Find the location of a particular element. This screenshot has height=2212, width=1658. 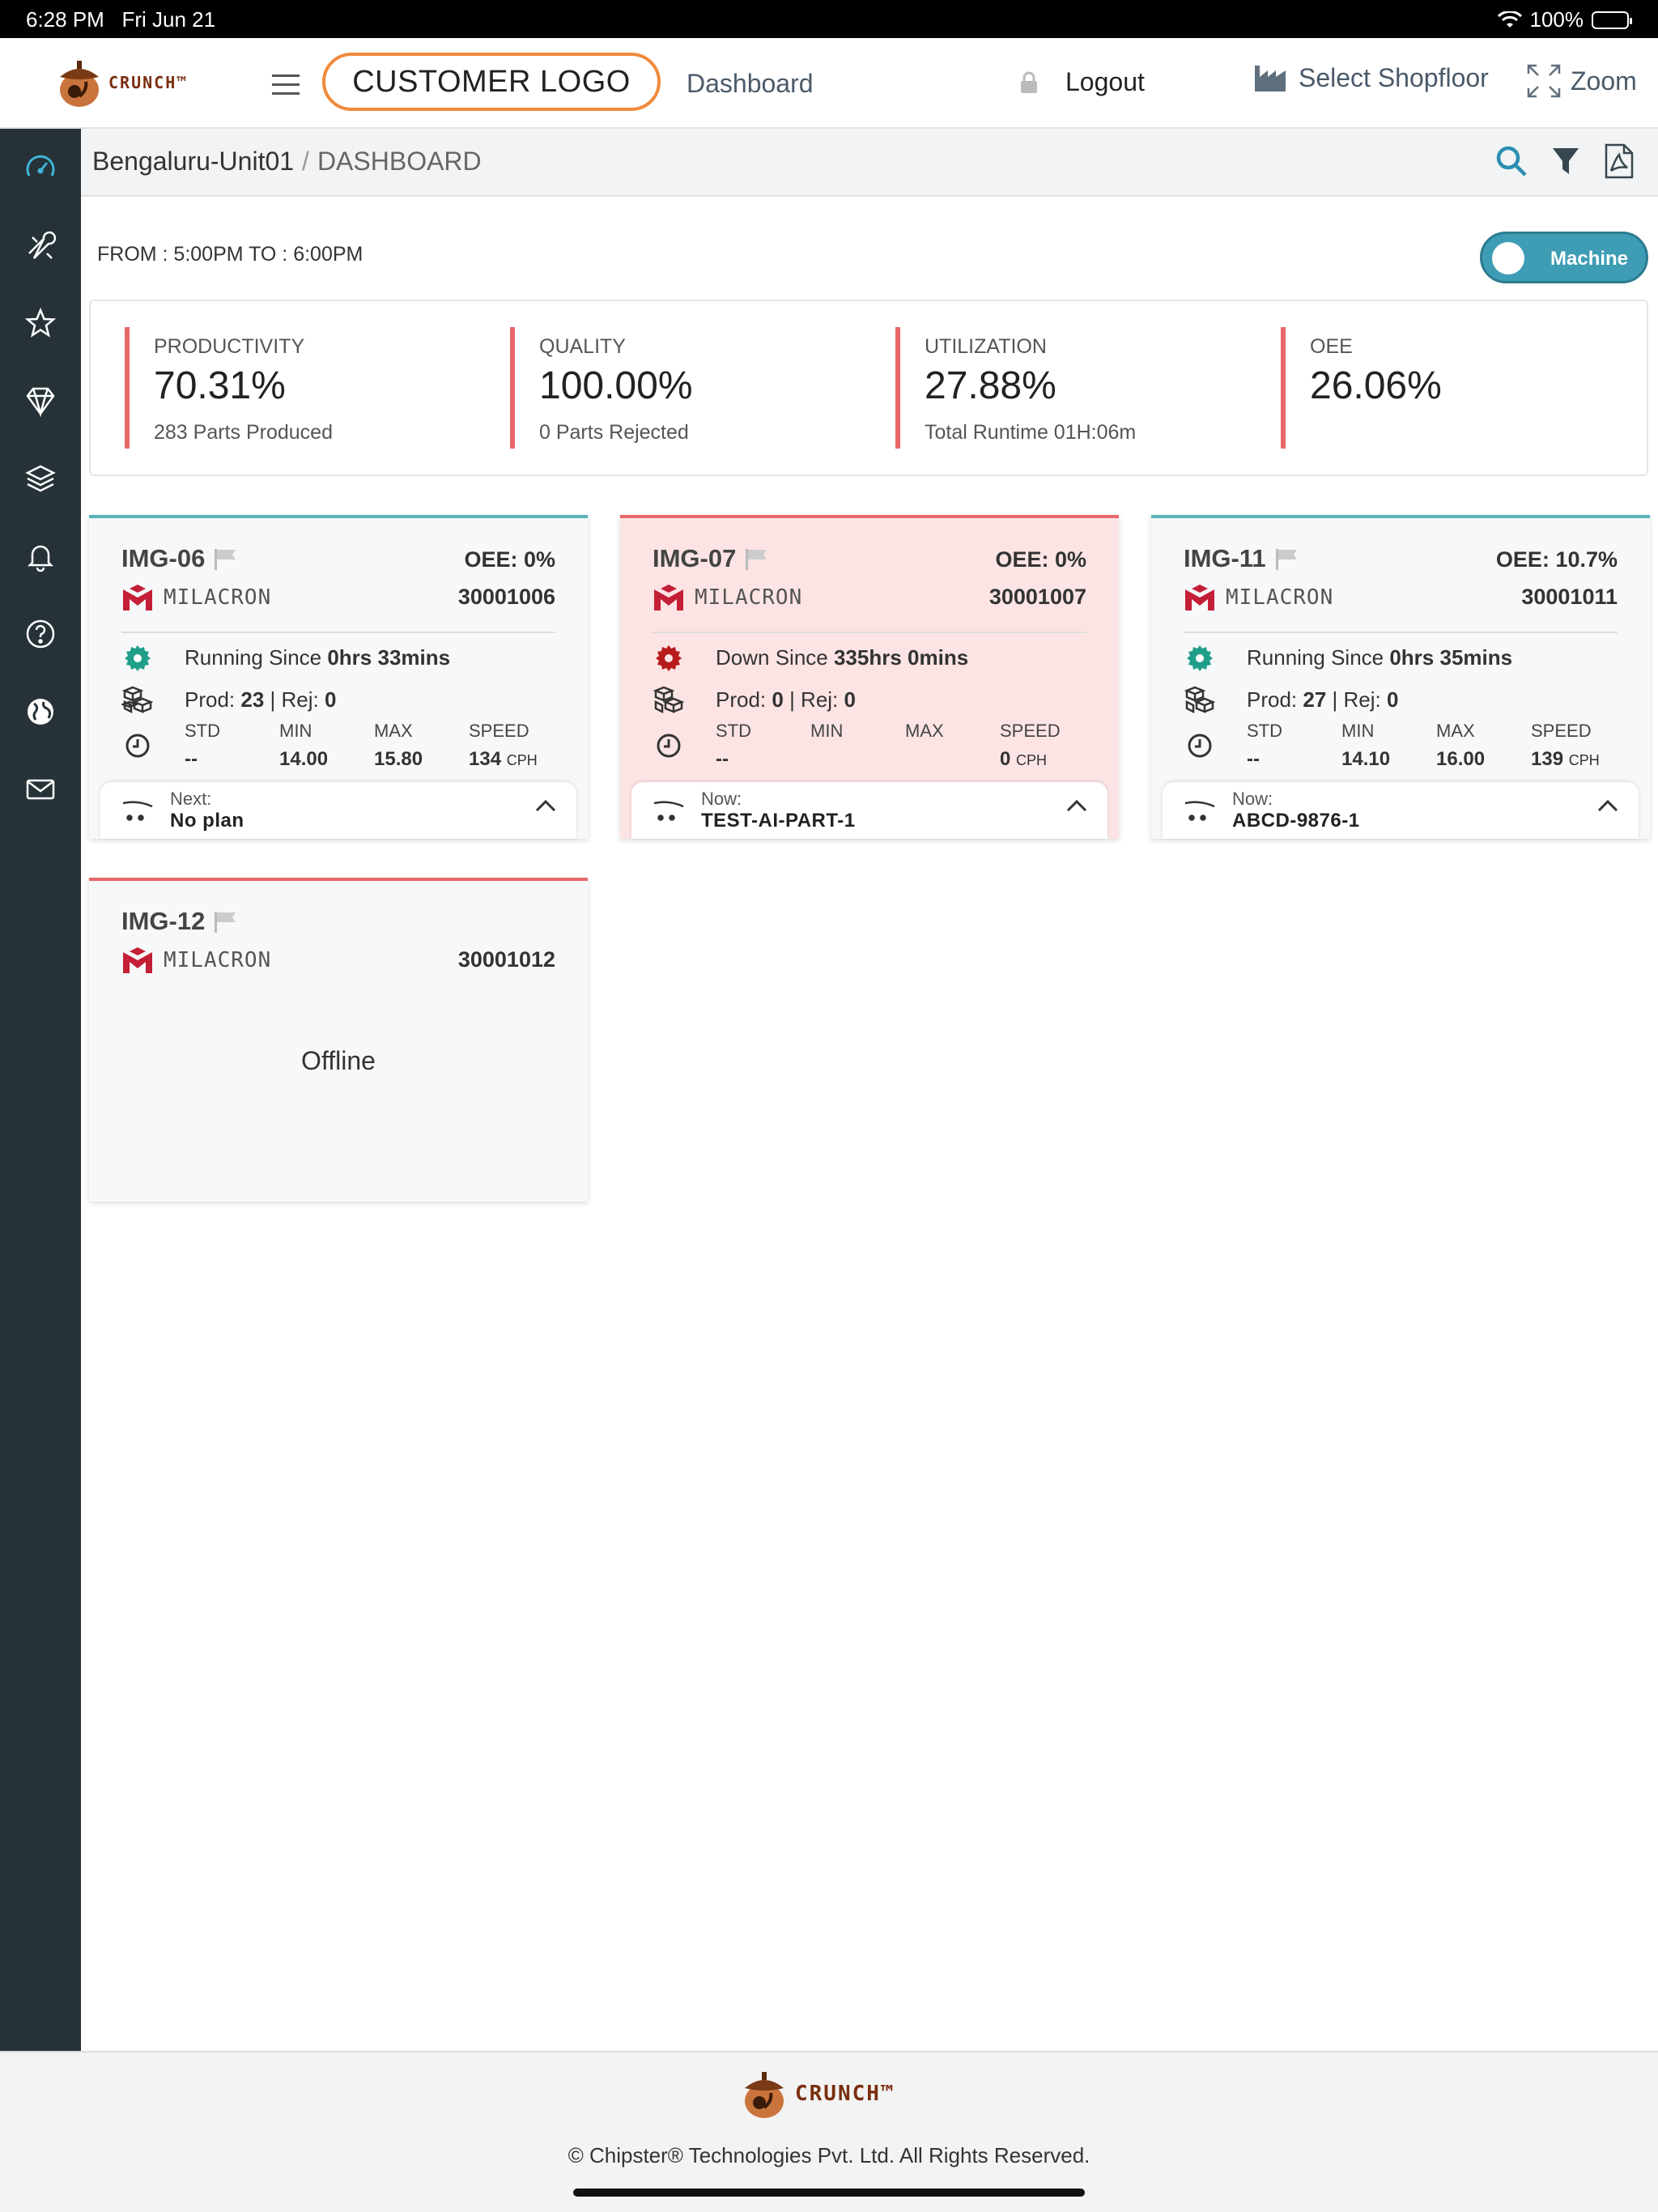

breadcrumb-bar: Bengaluru-Unit01/ DASHBOARD is located at coordinates (869, 163).